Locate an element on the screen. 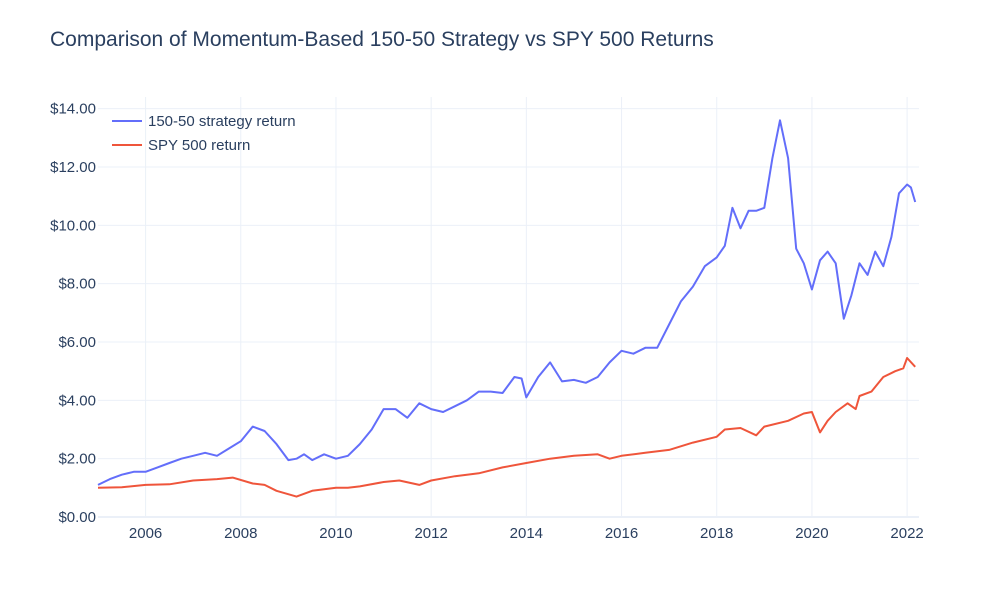 This screenshot has width=1000, height=600. x-axis-ticks: 2006 2008 2010 2012 2014 2016 2018 2020 2022 is located at coordinates (526, 533).